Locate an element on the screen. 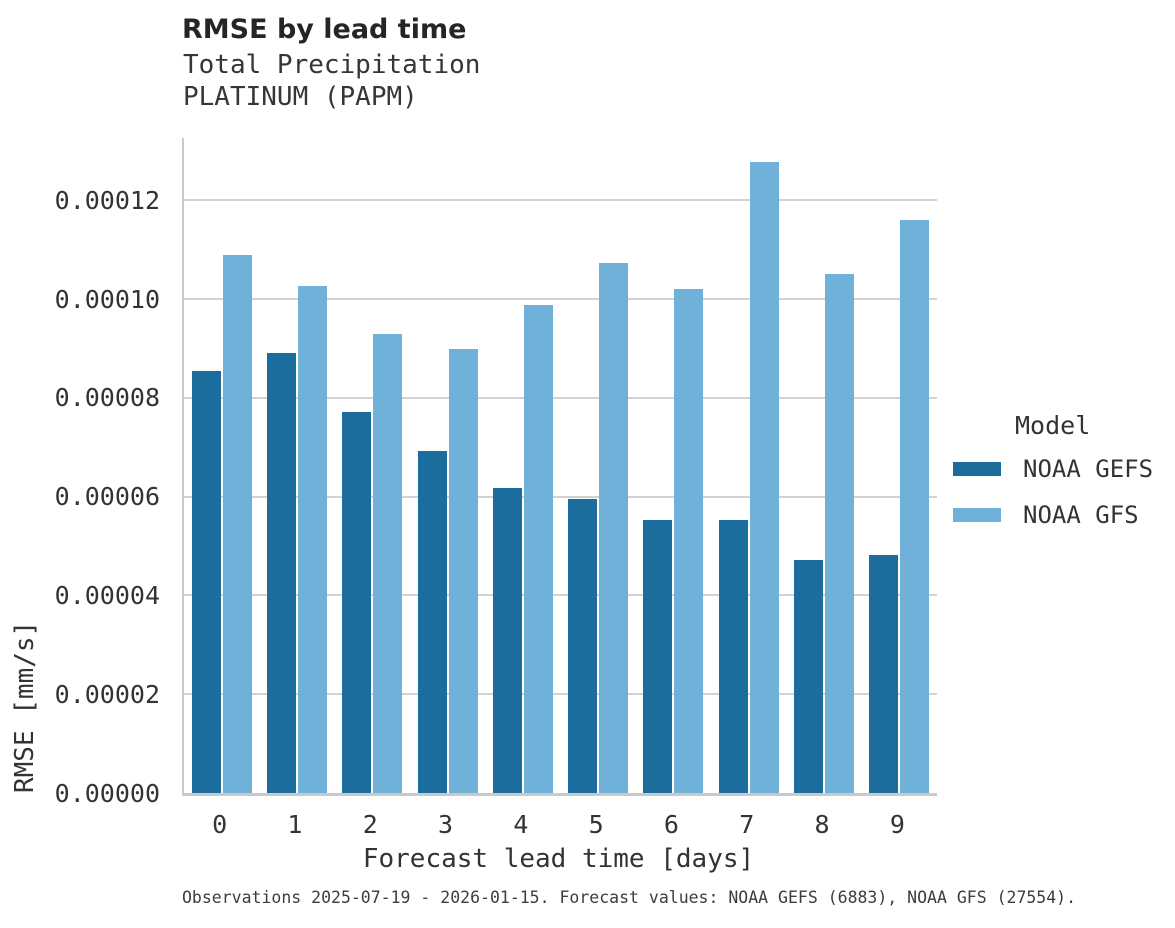  y-tick-label: 0.00012 is located at coordinates (107, 200).